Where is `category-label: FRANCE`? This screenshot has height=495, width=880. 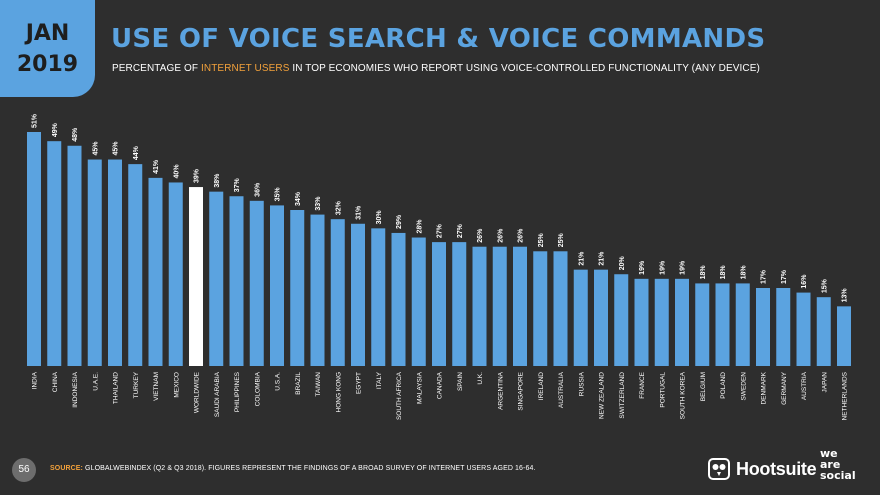
category-label: FRANCE is located at coordinates (642, 384).